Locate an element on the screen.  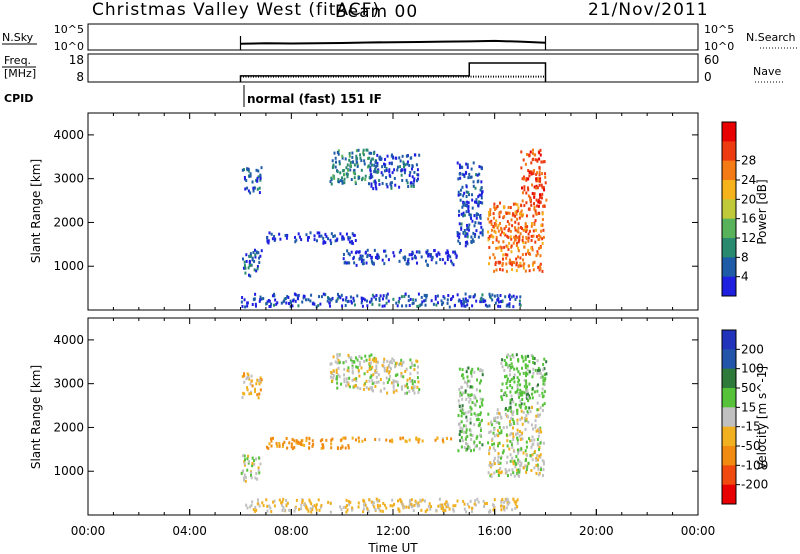
time-tick-label: 00:00 is located at coordinates (88, 531).